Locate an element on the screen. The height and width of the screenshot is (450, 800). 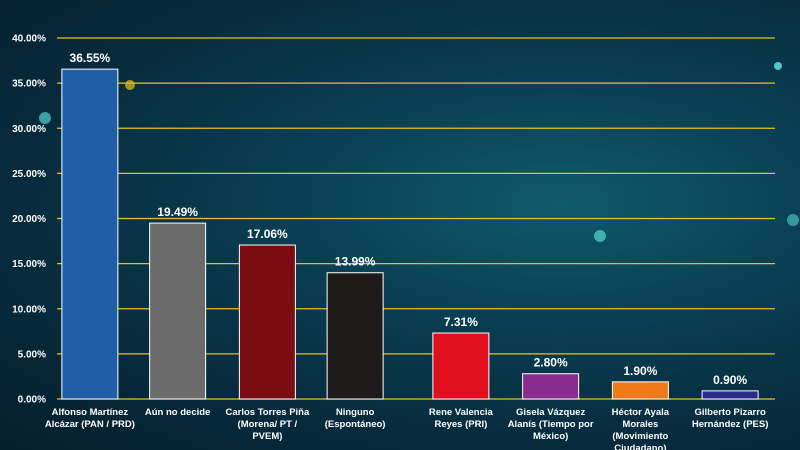
y-tick-label: 20.00% is located at coordinates (29, 219).